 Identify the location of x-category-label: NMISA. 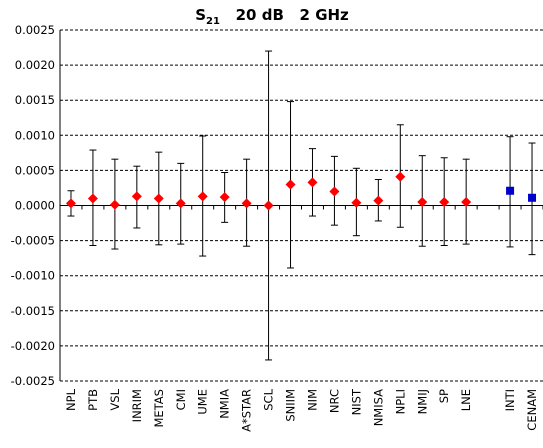
(378, 407).